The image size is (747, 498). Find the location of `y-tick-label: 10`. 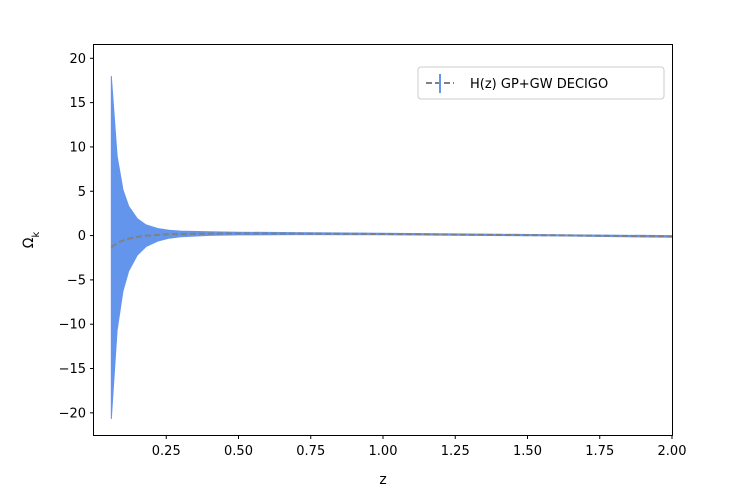

y-tick-label: 10 is located at coordinates (77, 147).